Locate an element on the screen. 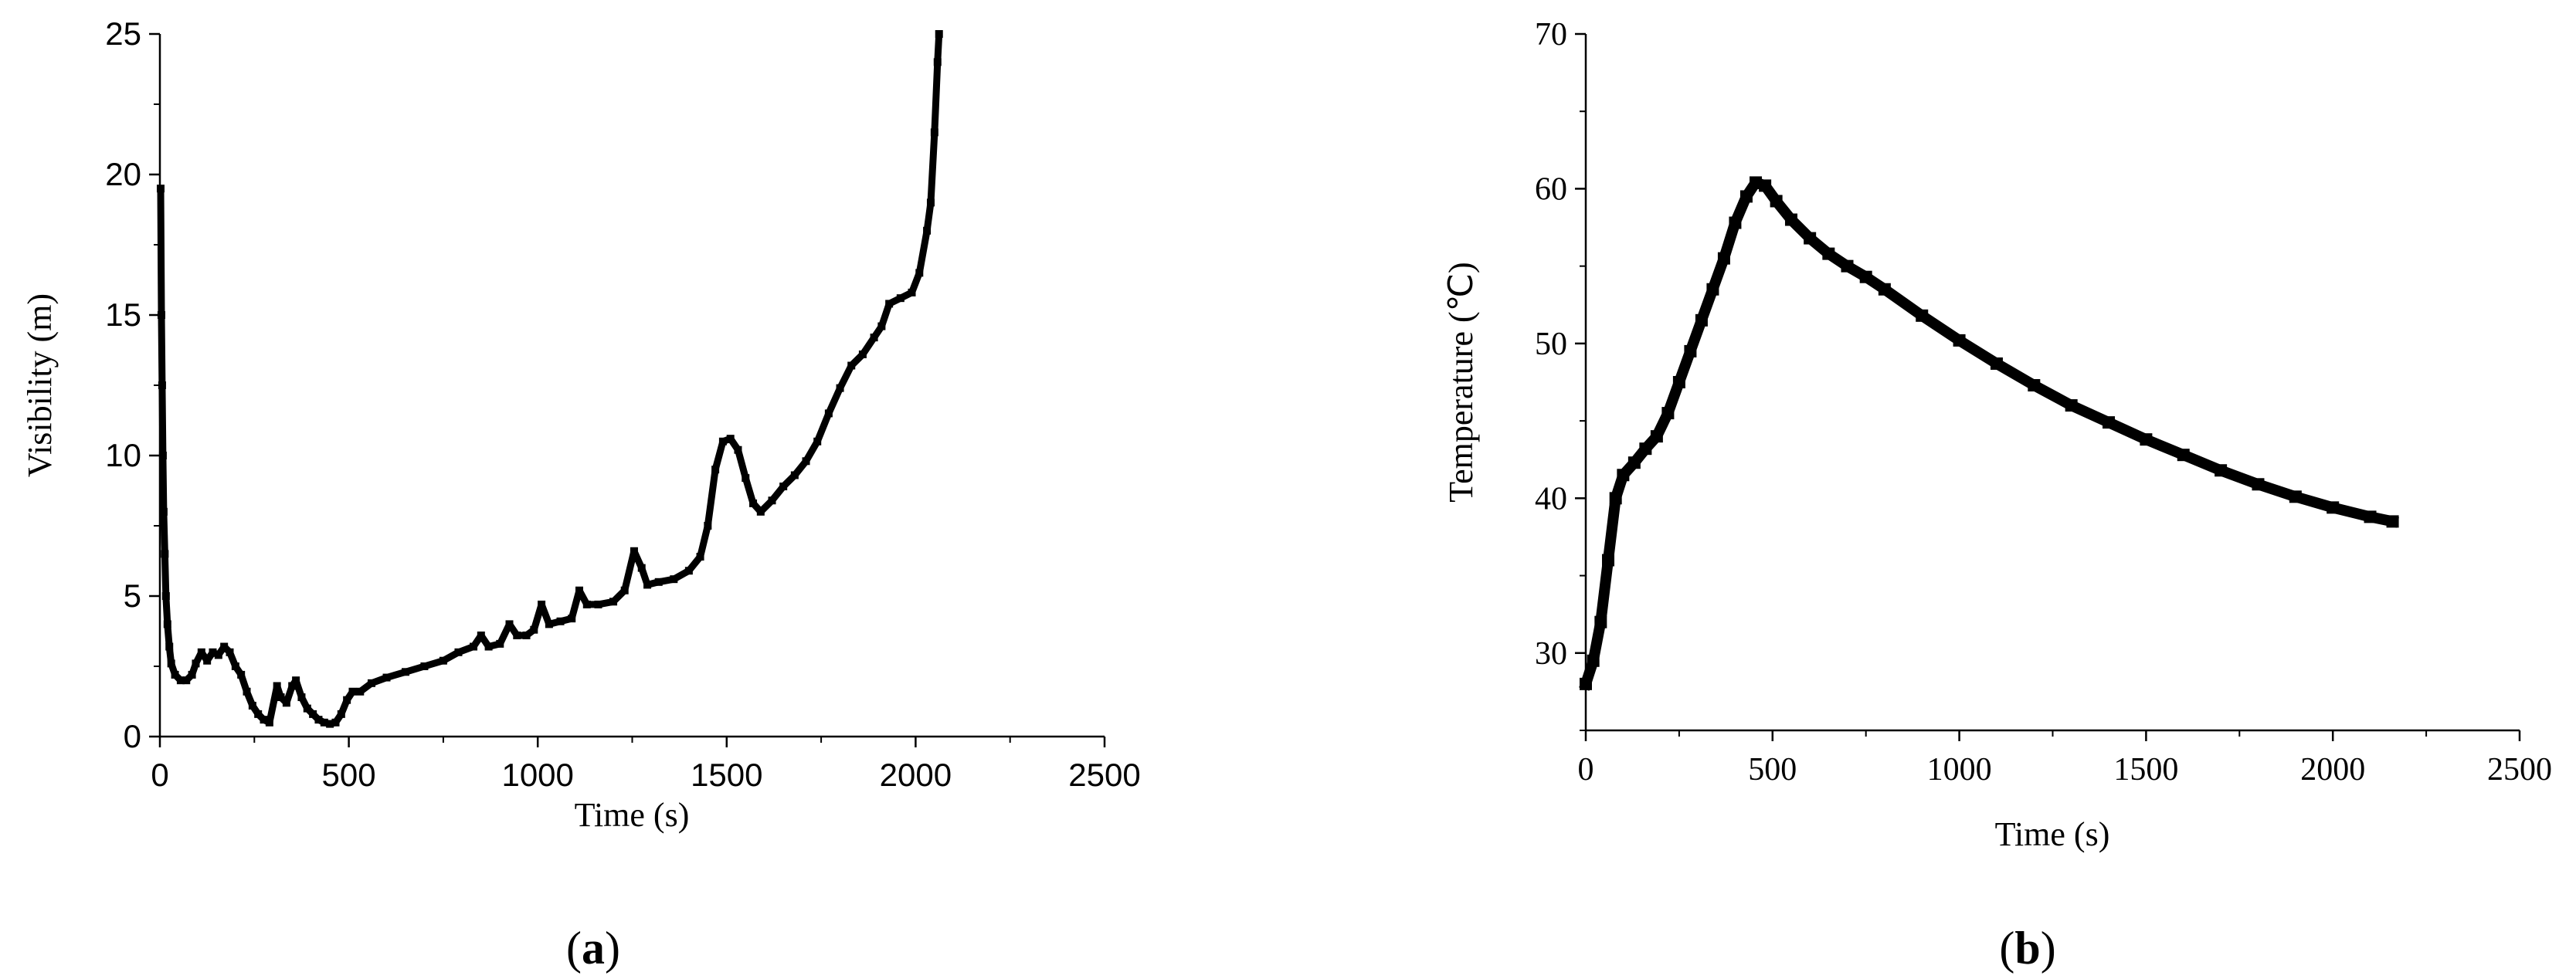  y-tick-label: 40 is located at coordinates (1551, 499).